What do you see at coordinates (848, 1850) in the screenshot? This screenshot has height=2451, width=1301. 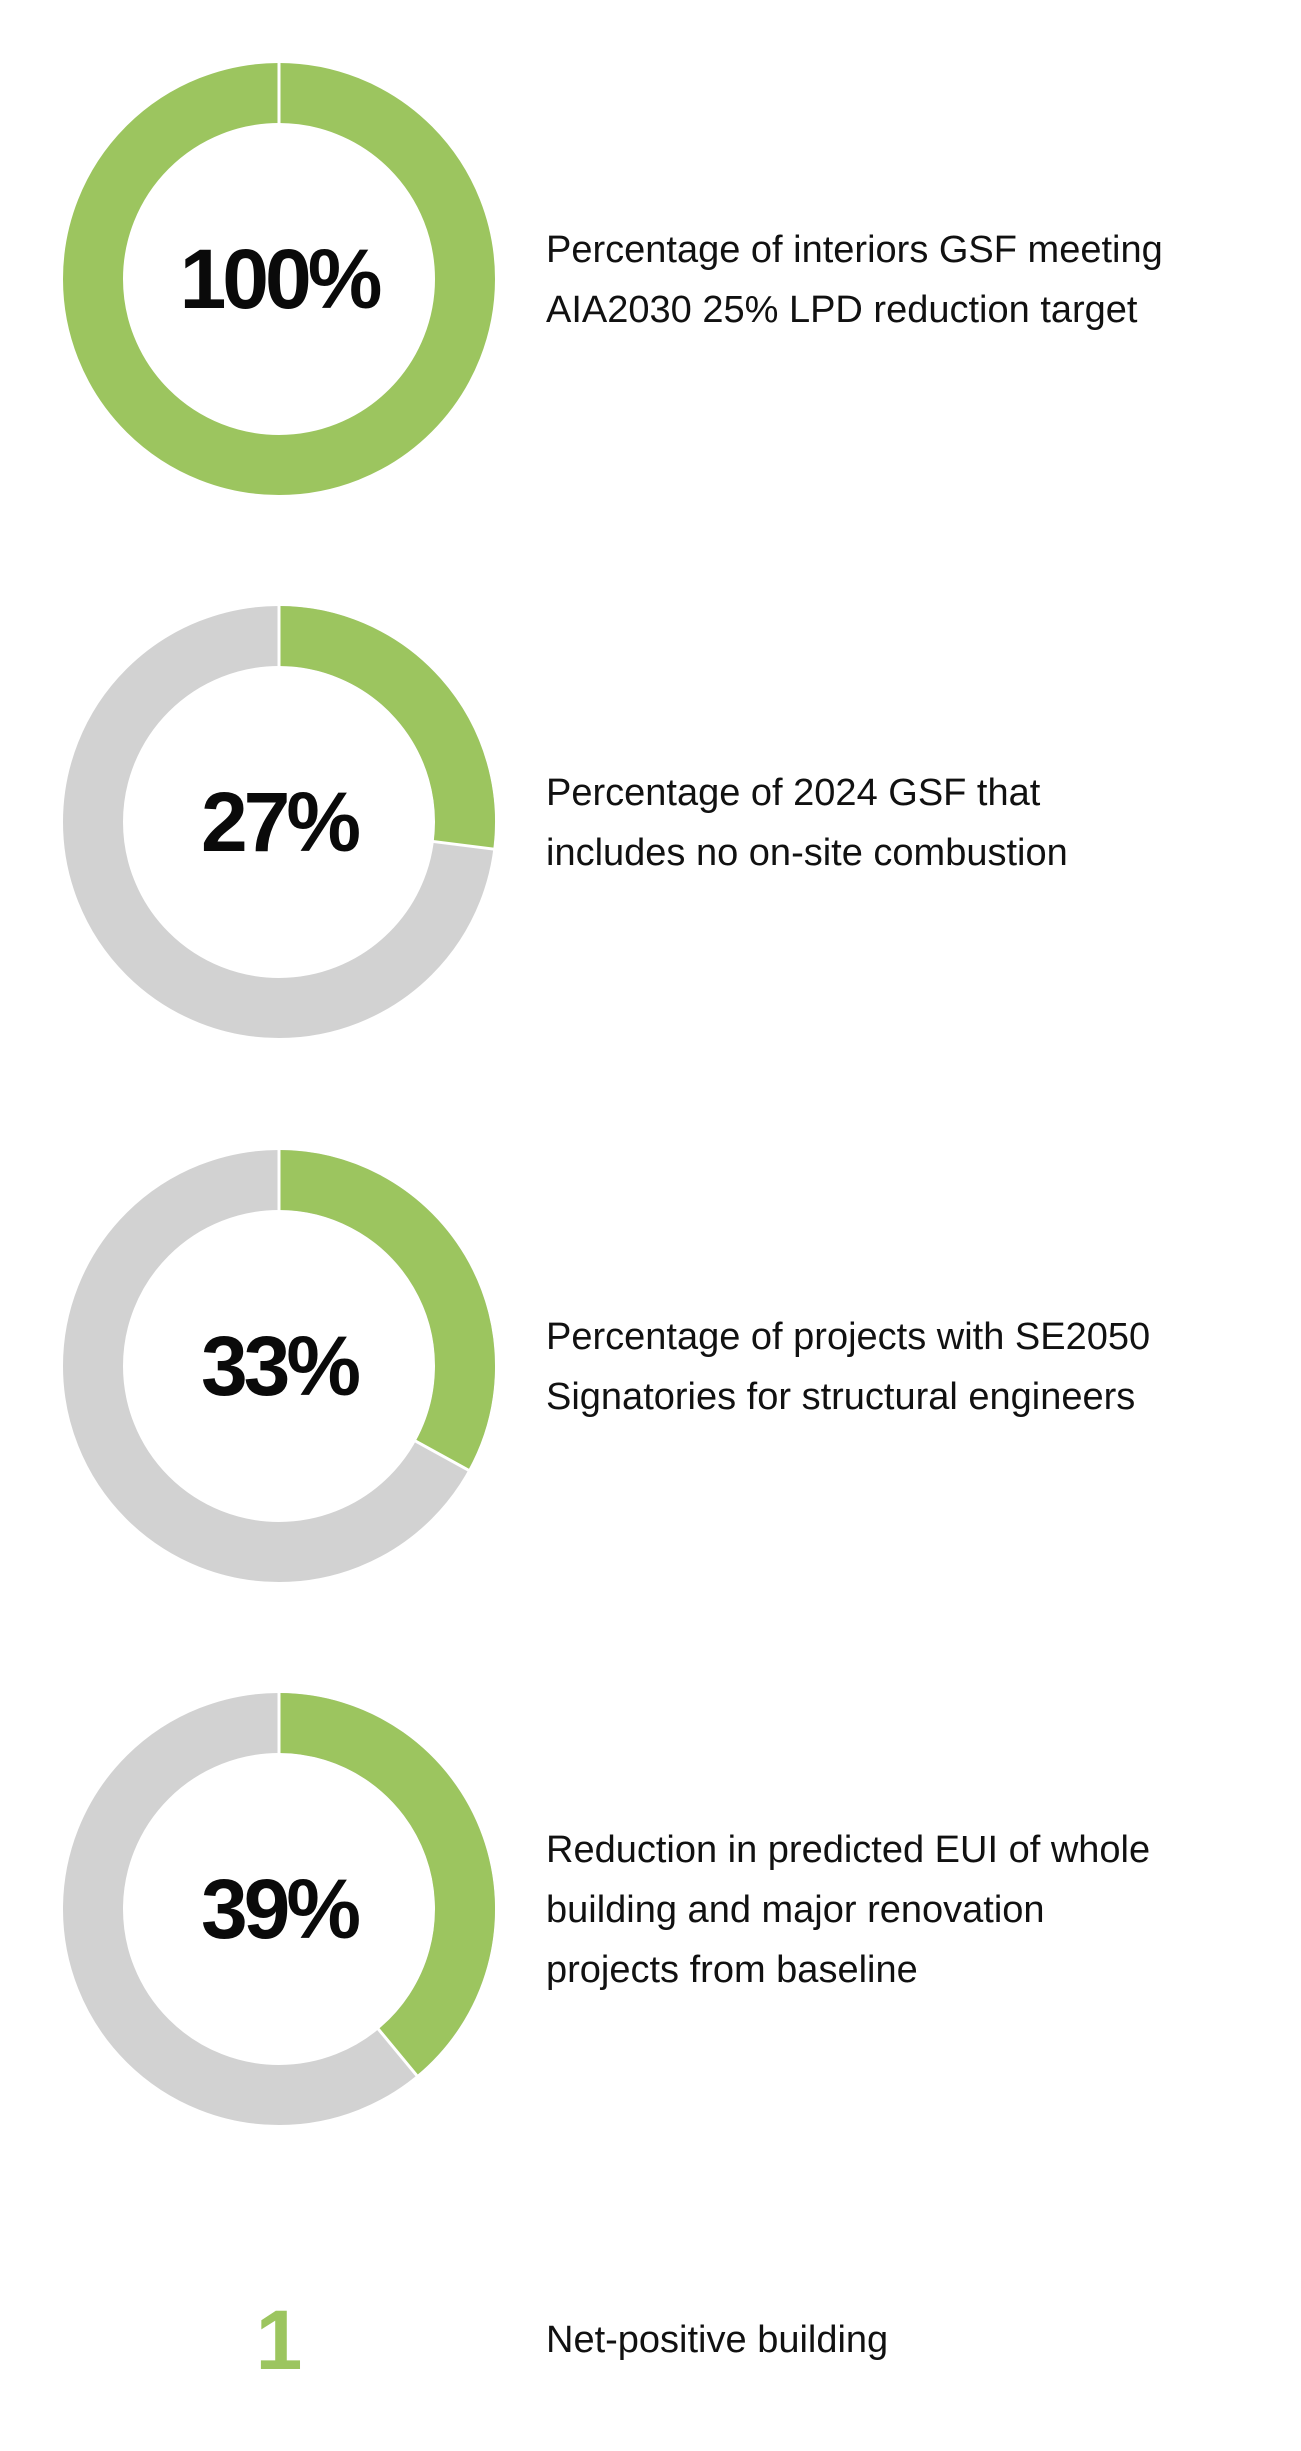 I see `caption-line: Reduction in predicted EUI of whole` at bounding box center [848, 1850].